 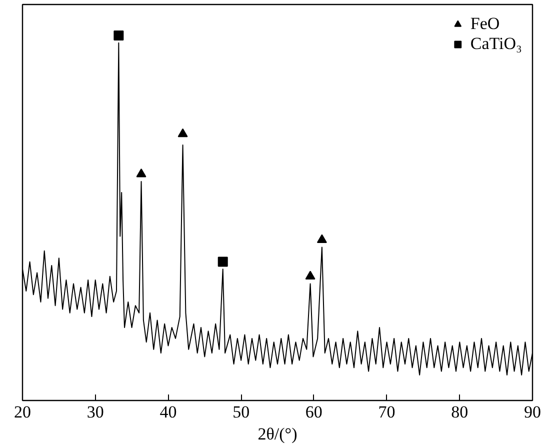 I want to click on x-tick-label: 70, so click(x=387, y=412).